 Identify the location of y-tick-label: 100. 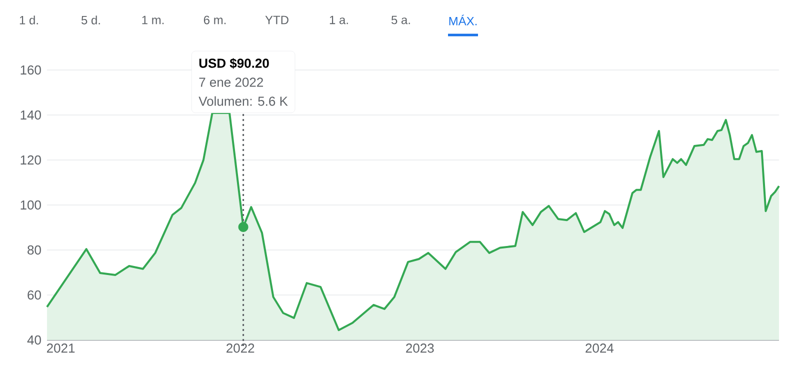
(30, 205).